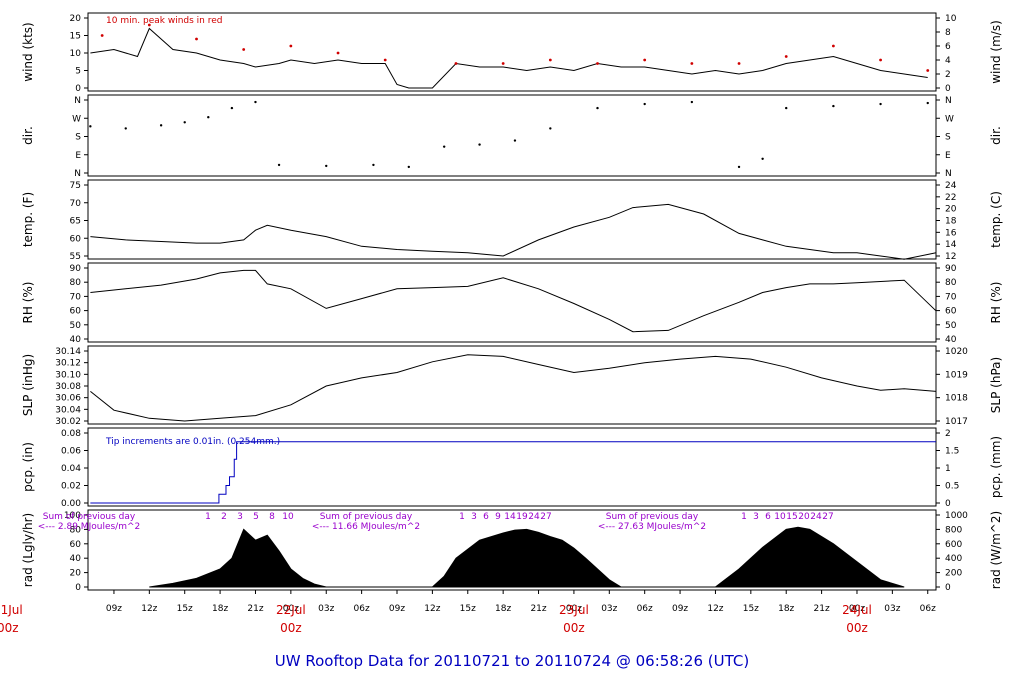  Describe the element at coordinates (71, 504) in the screenshot. I see `tick-label-left-pcp: 0.00` at that location.